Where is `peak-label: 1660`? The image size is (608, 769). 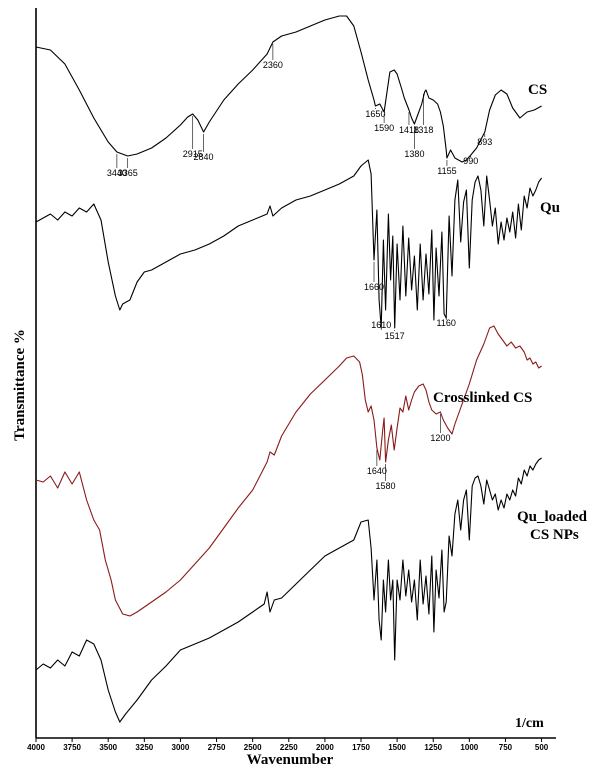 peak-label: 1660 is located at coordinates (374, 287).